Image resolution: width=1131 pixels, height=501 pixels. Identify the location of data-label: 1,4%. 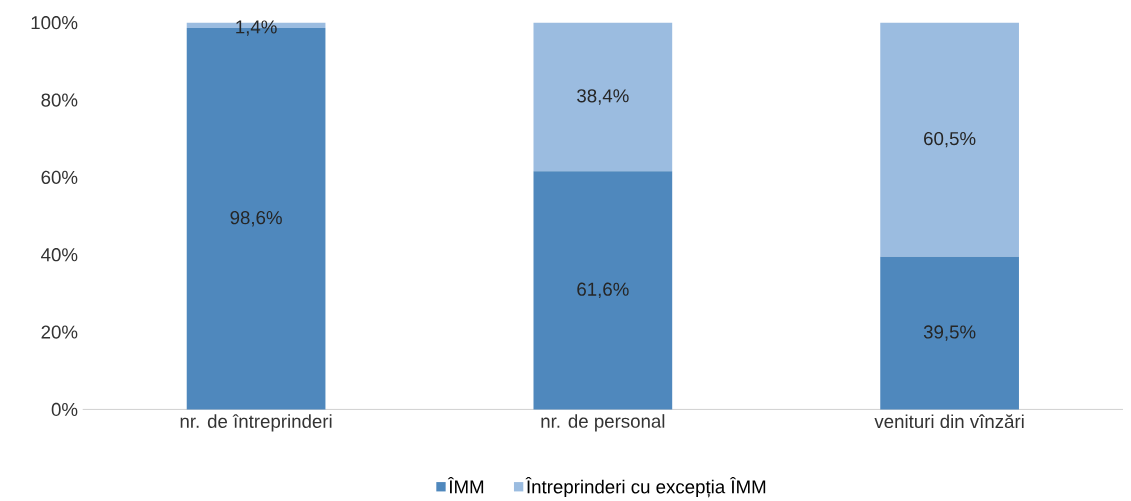
(256, 28).